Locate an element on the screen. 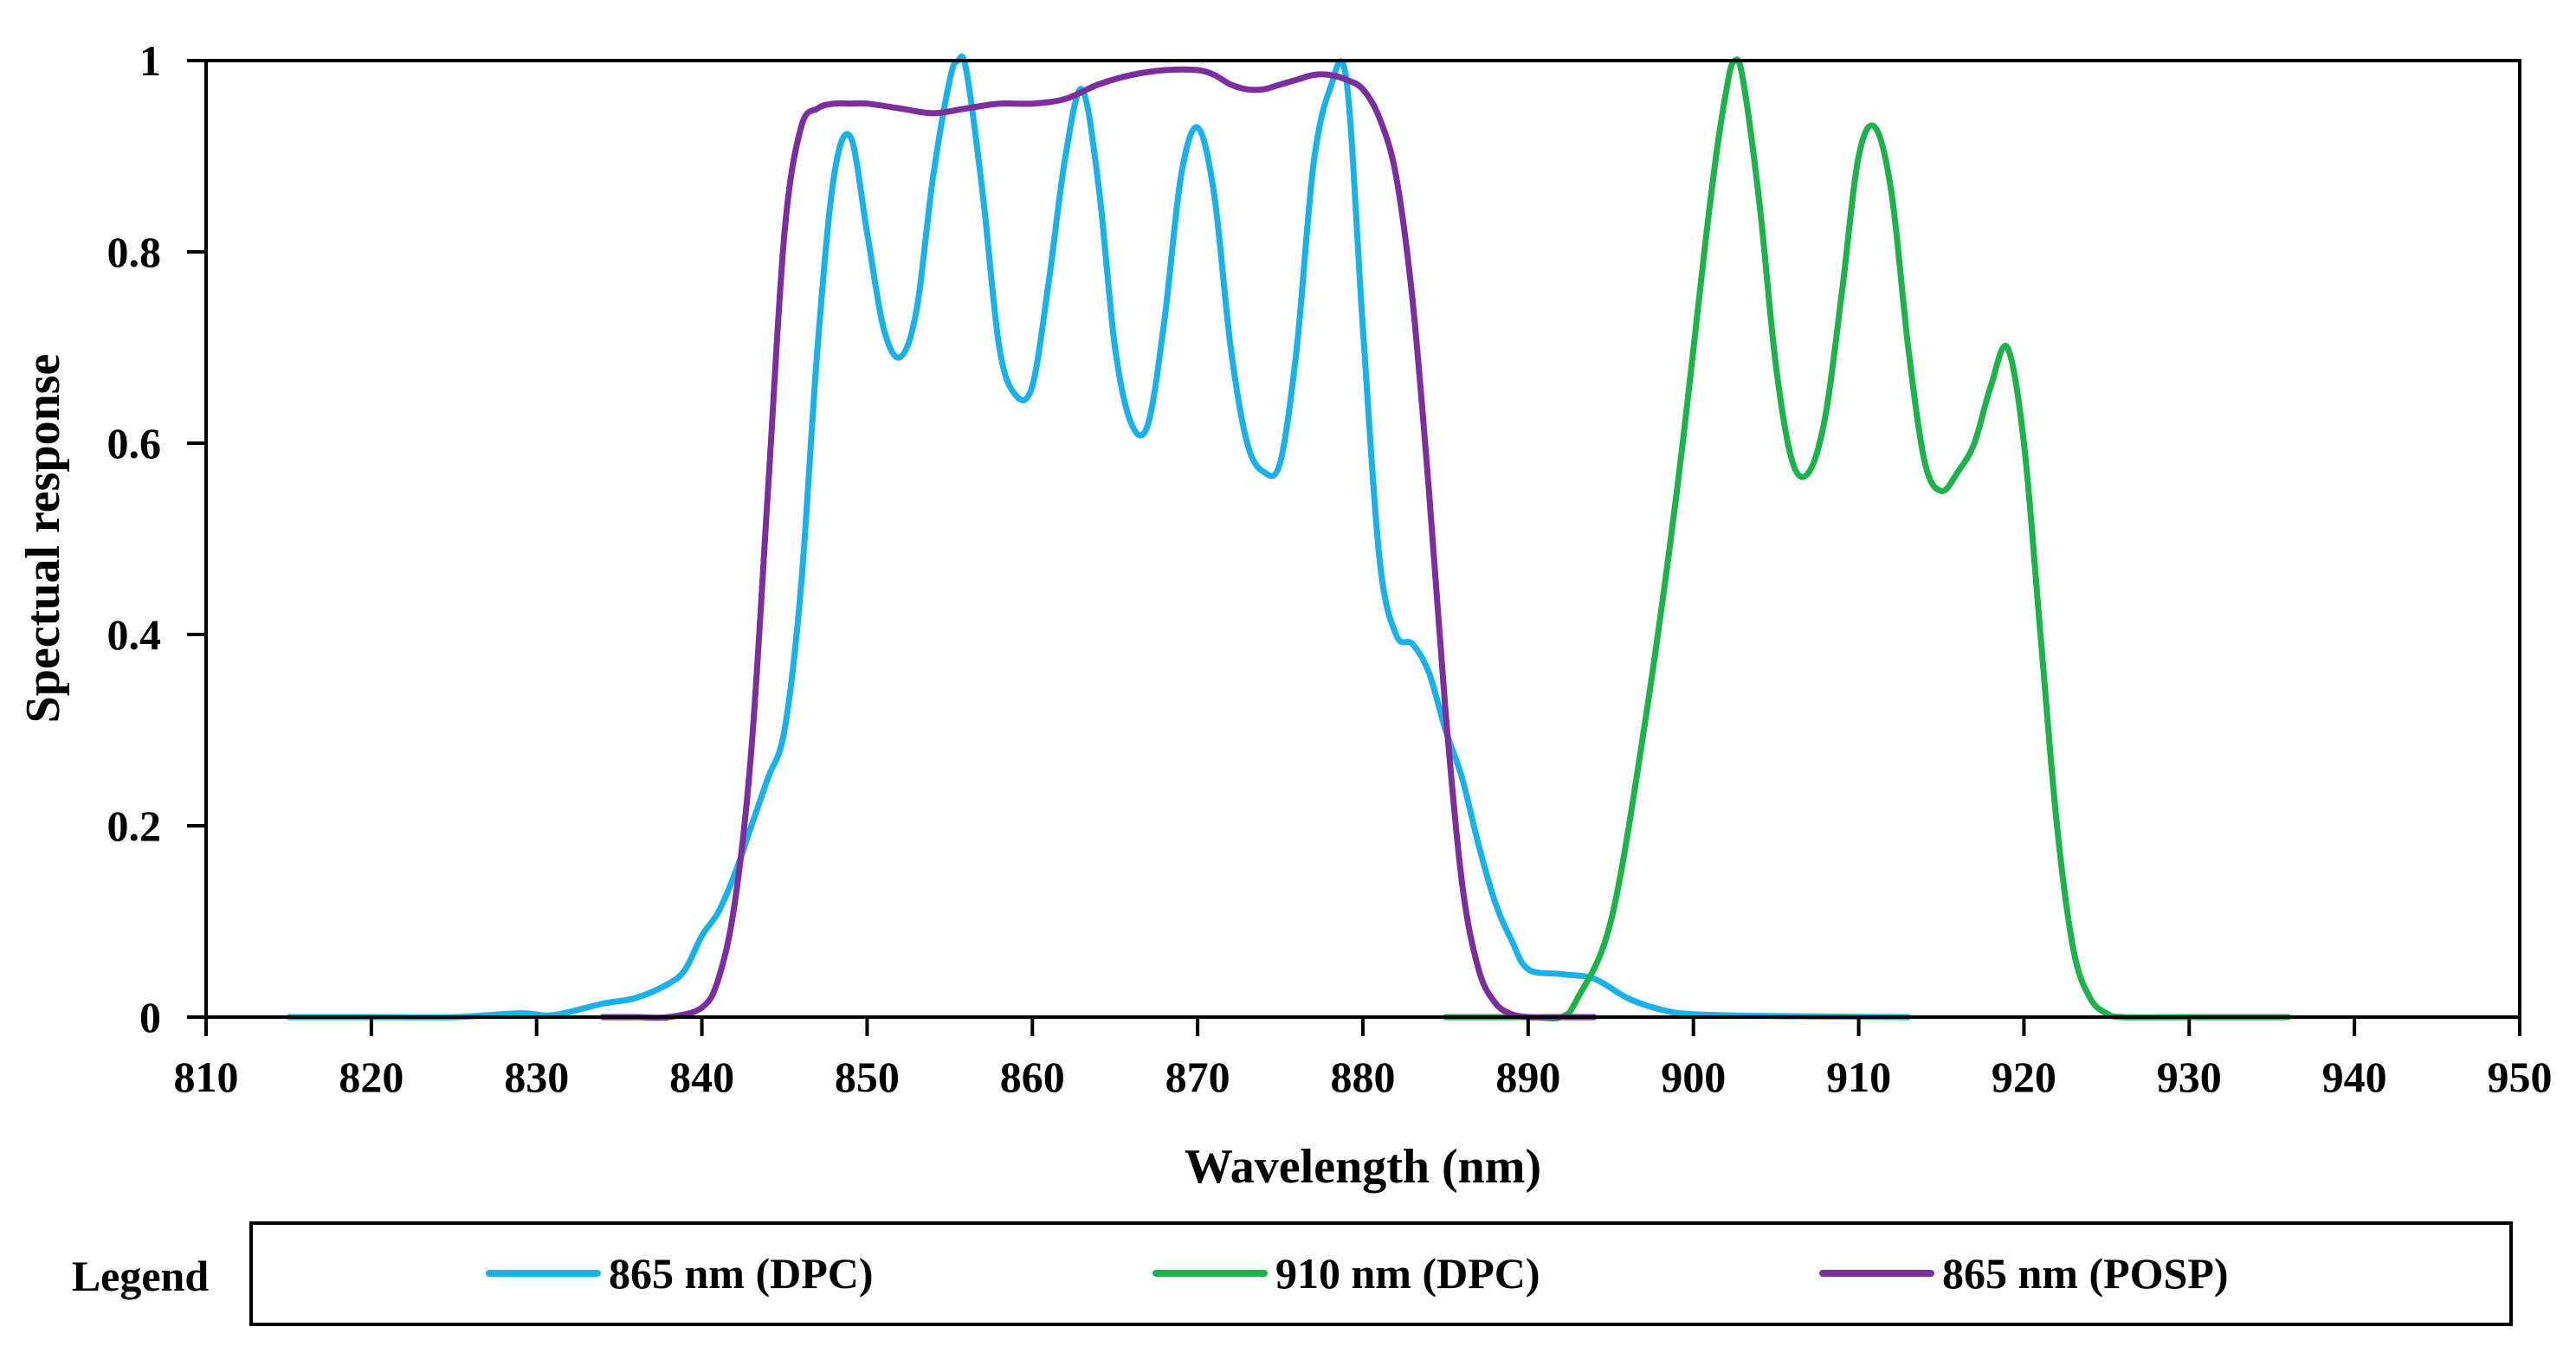 The width and height of the screenshot is (2576, 1359). legend-box is located at coordinates (1381, 1274).